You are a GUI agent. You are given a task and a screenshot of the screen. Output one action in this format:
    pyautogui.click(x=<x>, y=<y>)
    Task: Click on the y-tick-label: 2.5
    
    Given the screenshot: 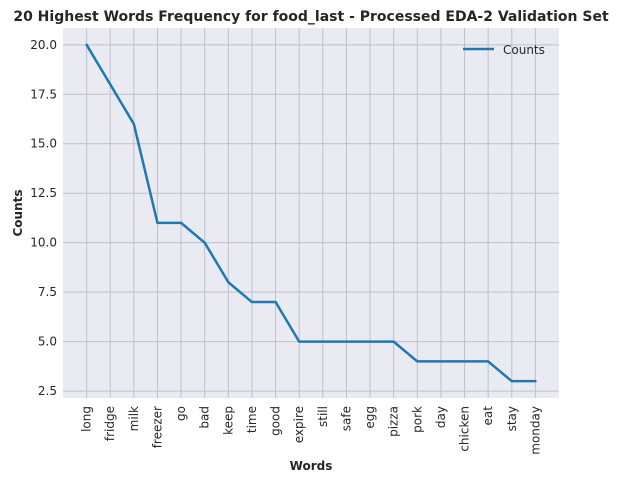 What is the action you would take?
    pyautogui.click(x=47, y=391)
    